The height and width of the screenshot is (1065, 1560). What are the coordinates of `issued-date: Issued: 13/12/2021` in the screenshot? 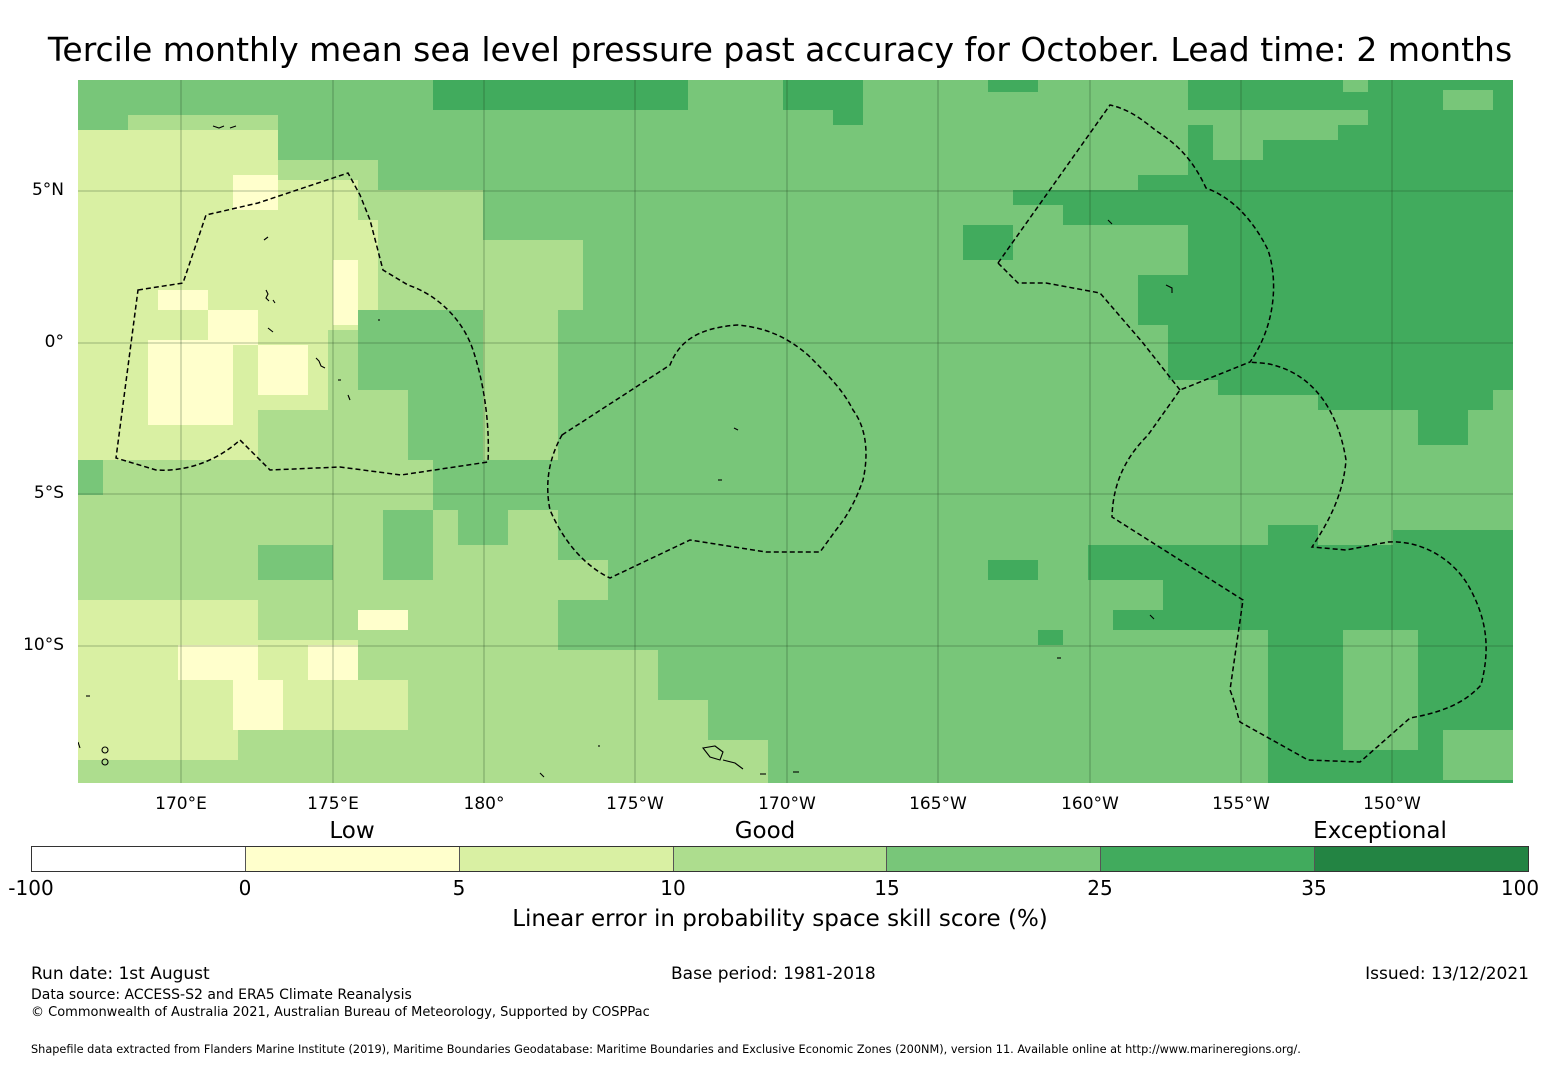 It's located at (1447, 974).